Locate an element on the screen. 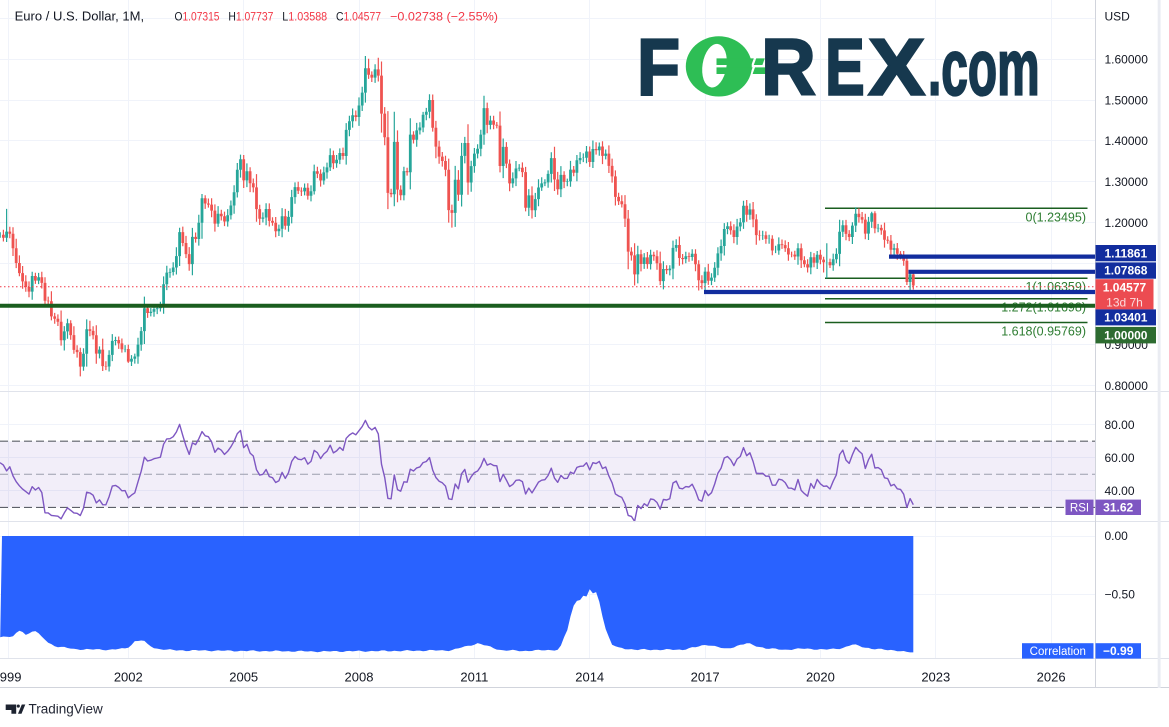 This screenshot has width=1169, height=727. svg-text: 2020 is located at coordinates (820, 677).